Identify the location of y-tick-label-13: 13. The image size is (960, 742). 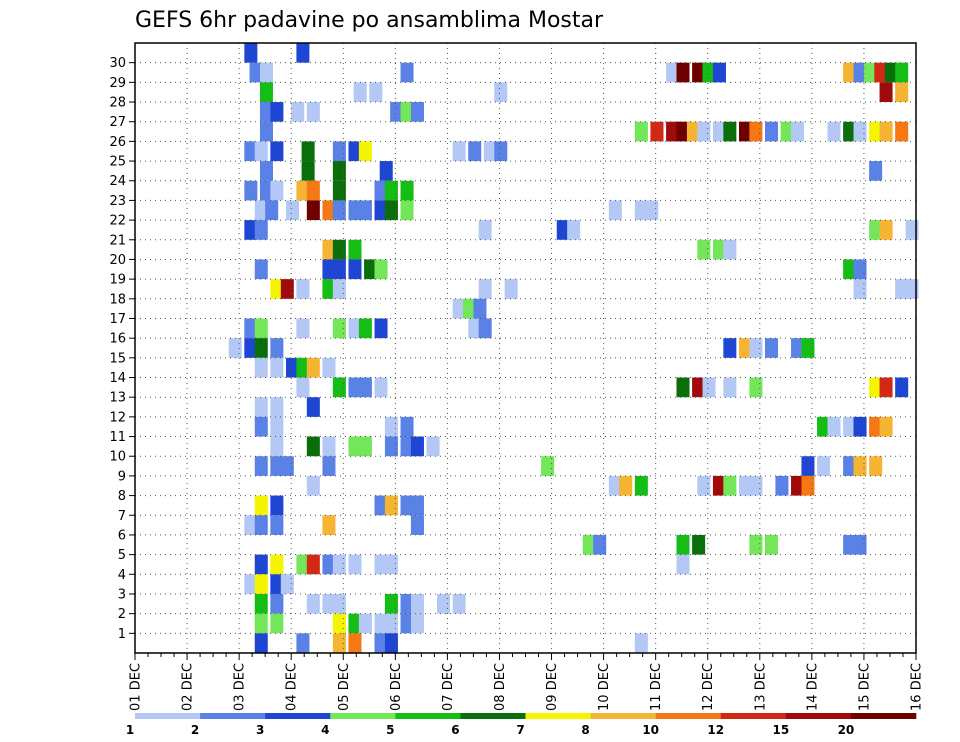
(117, 398).